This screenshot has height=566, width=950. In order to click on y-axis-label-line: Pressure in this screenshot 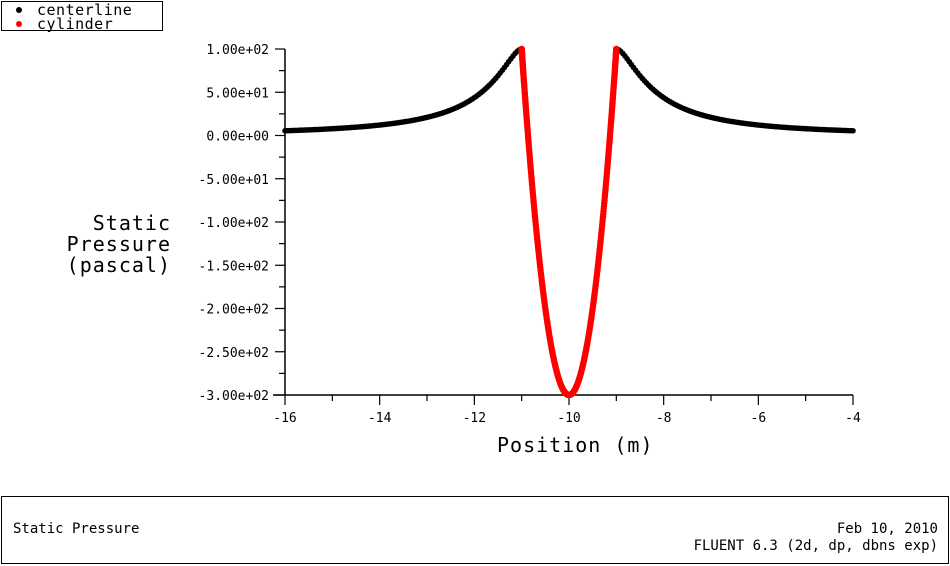, I will do `click(118, 244)`.